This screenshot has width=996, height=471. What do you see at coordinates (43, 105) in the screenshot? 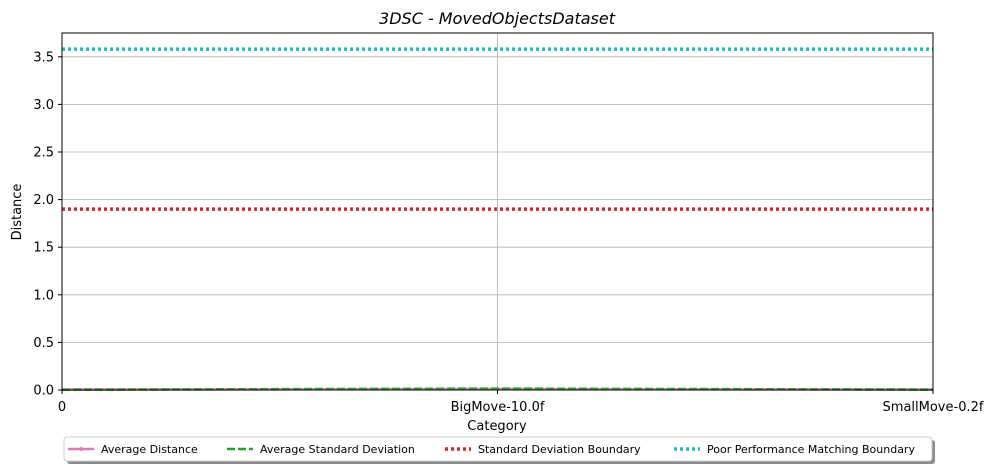
I see `y-tick-label: 3.0` at bounding box center [43, 105].